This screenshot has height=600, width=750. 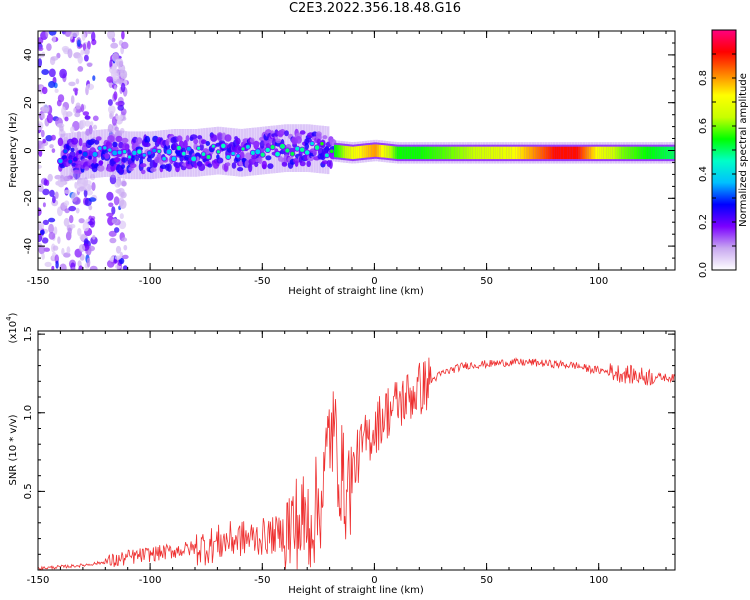 What do you see at coordinates (356, 291) in the screenshot?
I see `spectrogram-x-label: Height of straight line (km)` at bounding box center [356, 291].